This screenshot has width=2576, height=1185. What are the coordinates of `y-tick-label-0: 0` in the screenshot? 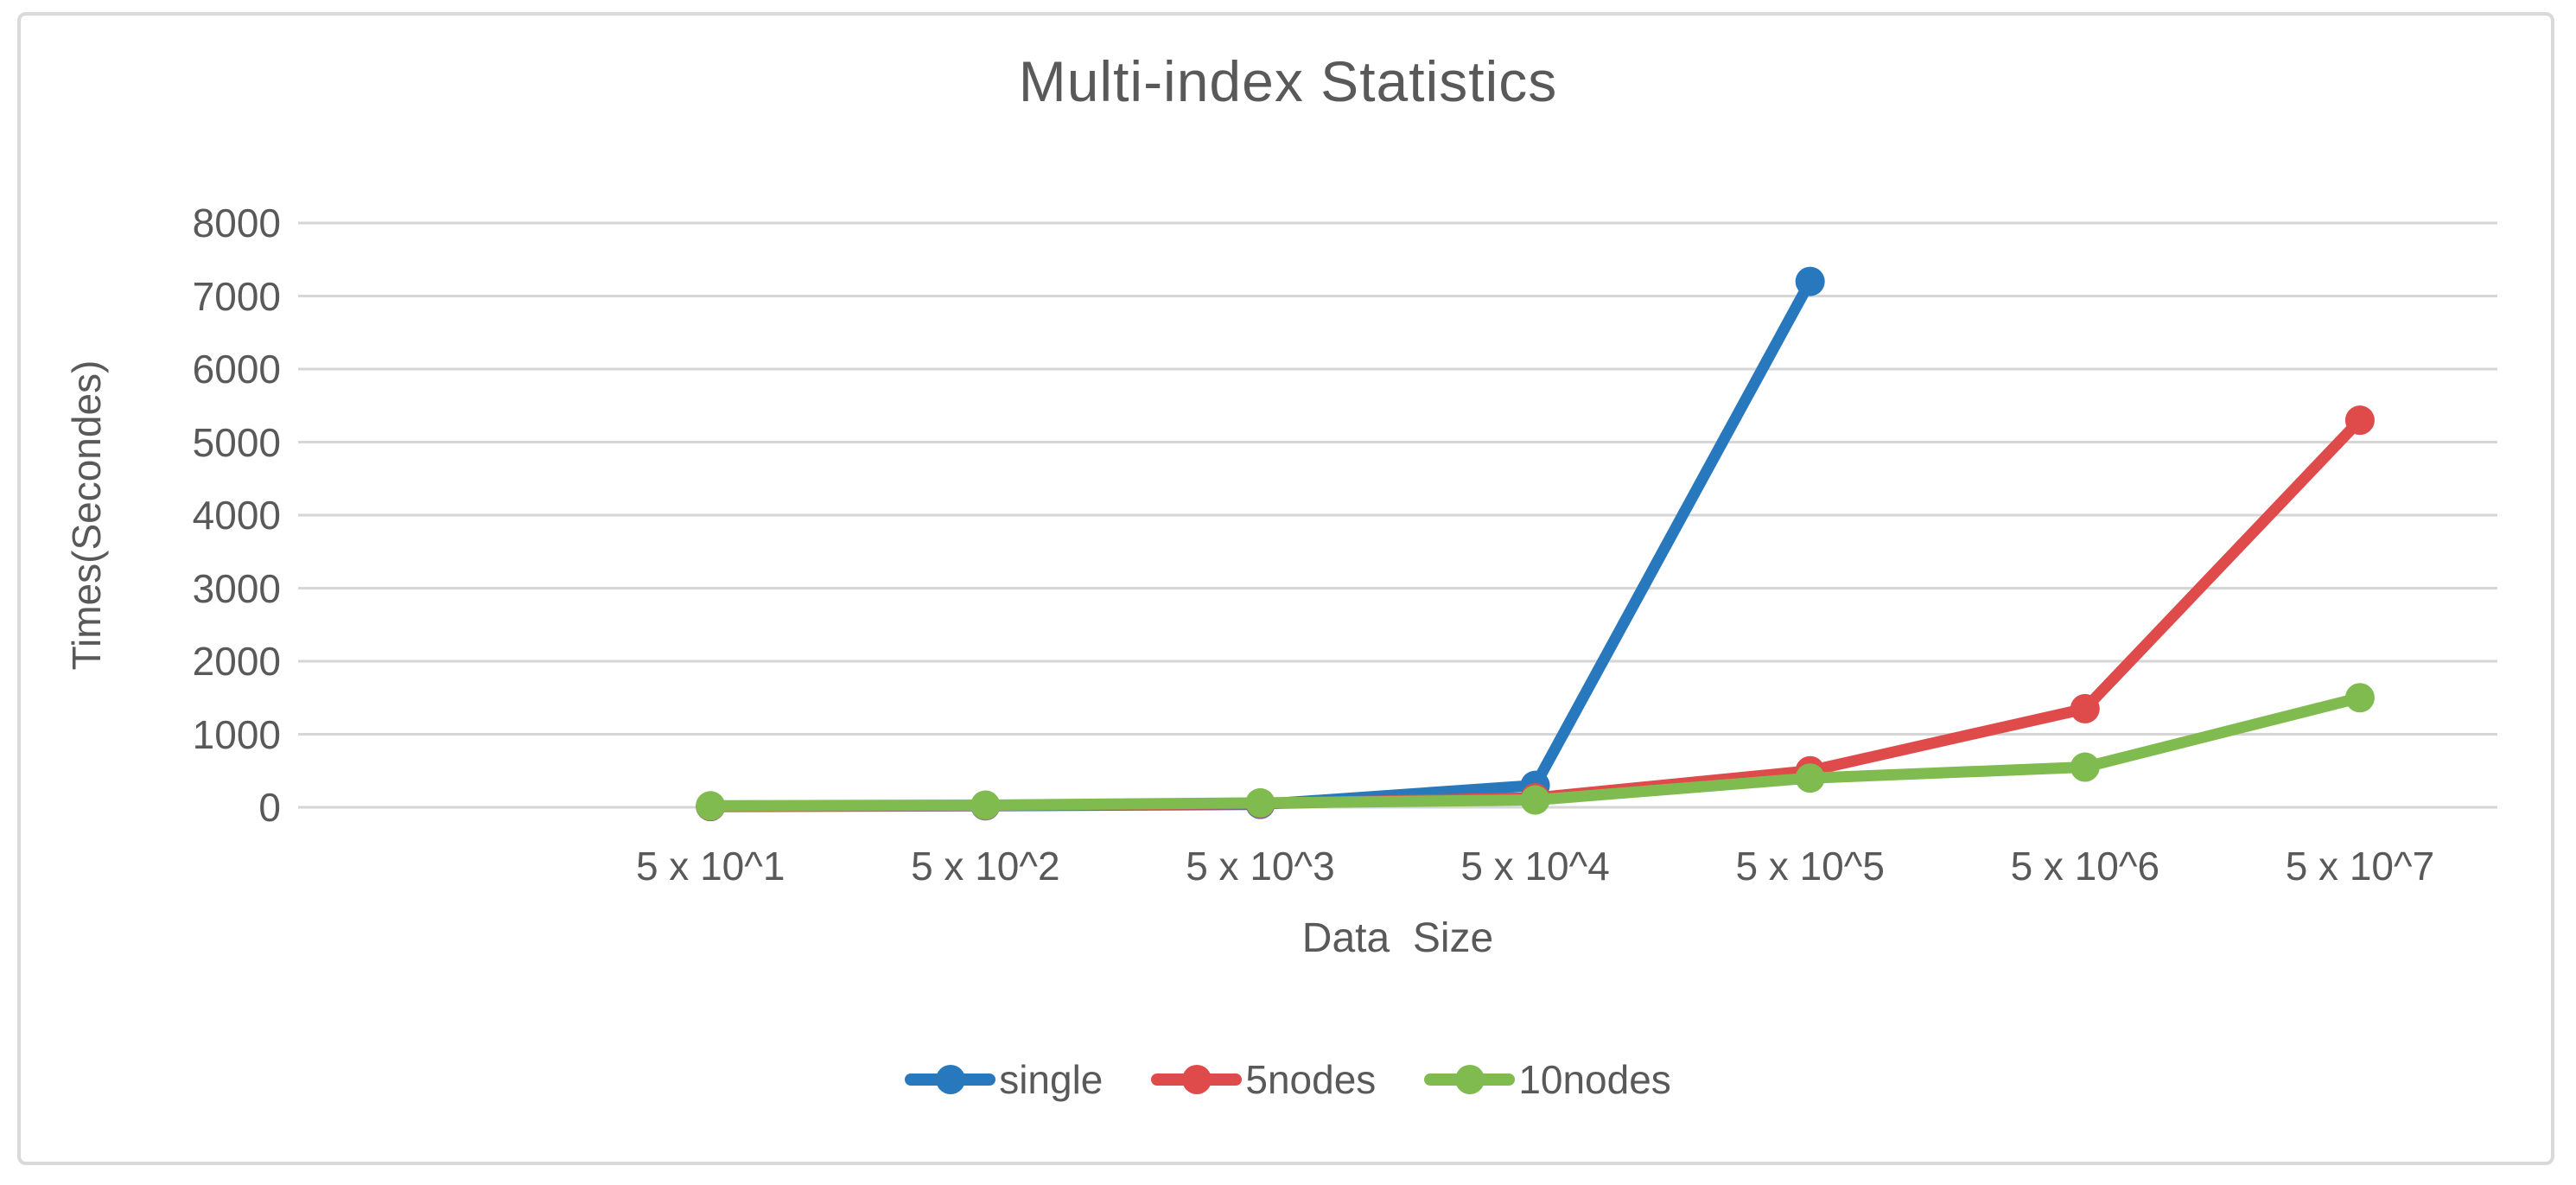 It's located at (270, 807).